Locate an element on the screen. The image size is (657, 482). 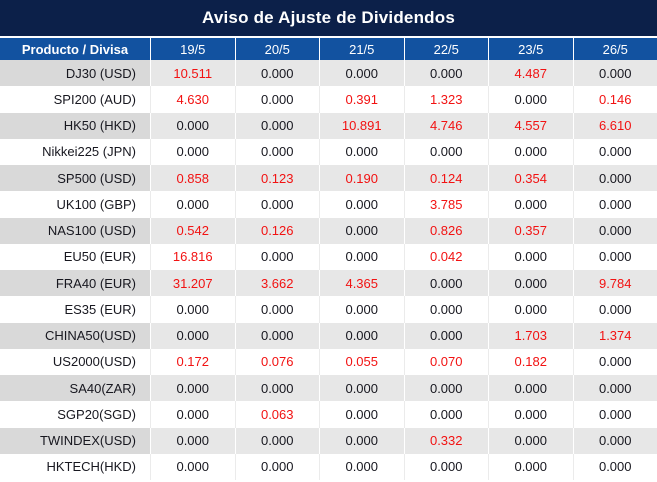
product-label: HK50 (HKD) is located at coordinates (75, 125).